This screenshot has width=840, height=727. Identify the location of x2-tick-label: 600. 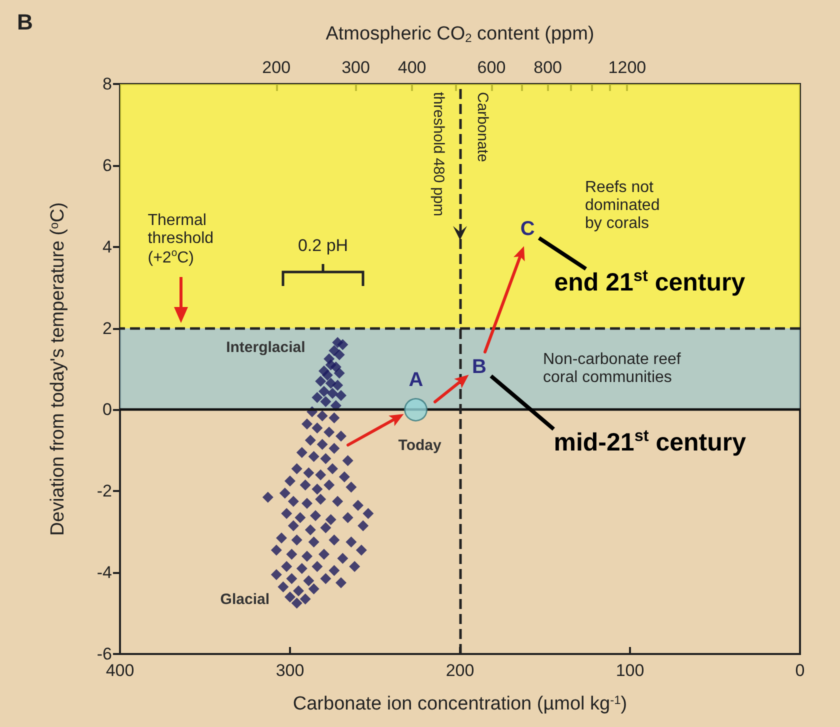
(491, 67).